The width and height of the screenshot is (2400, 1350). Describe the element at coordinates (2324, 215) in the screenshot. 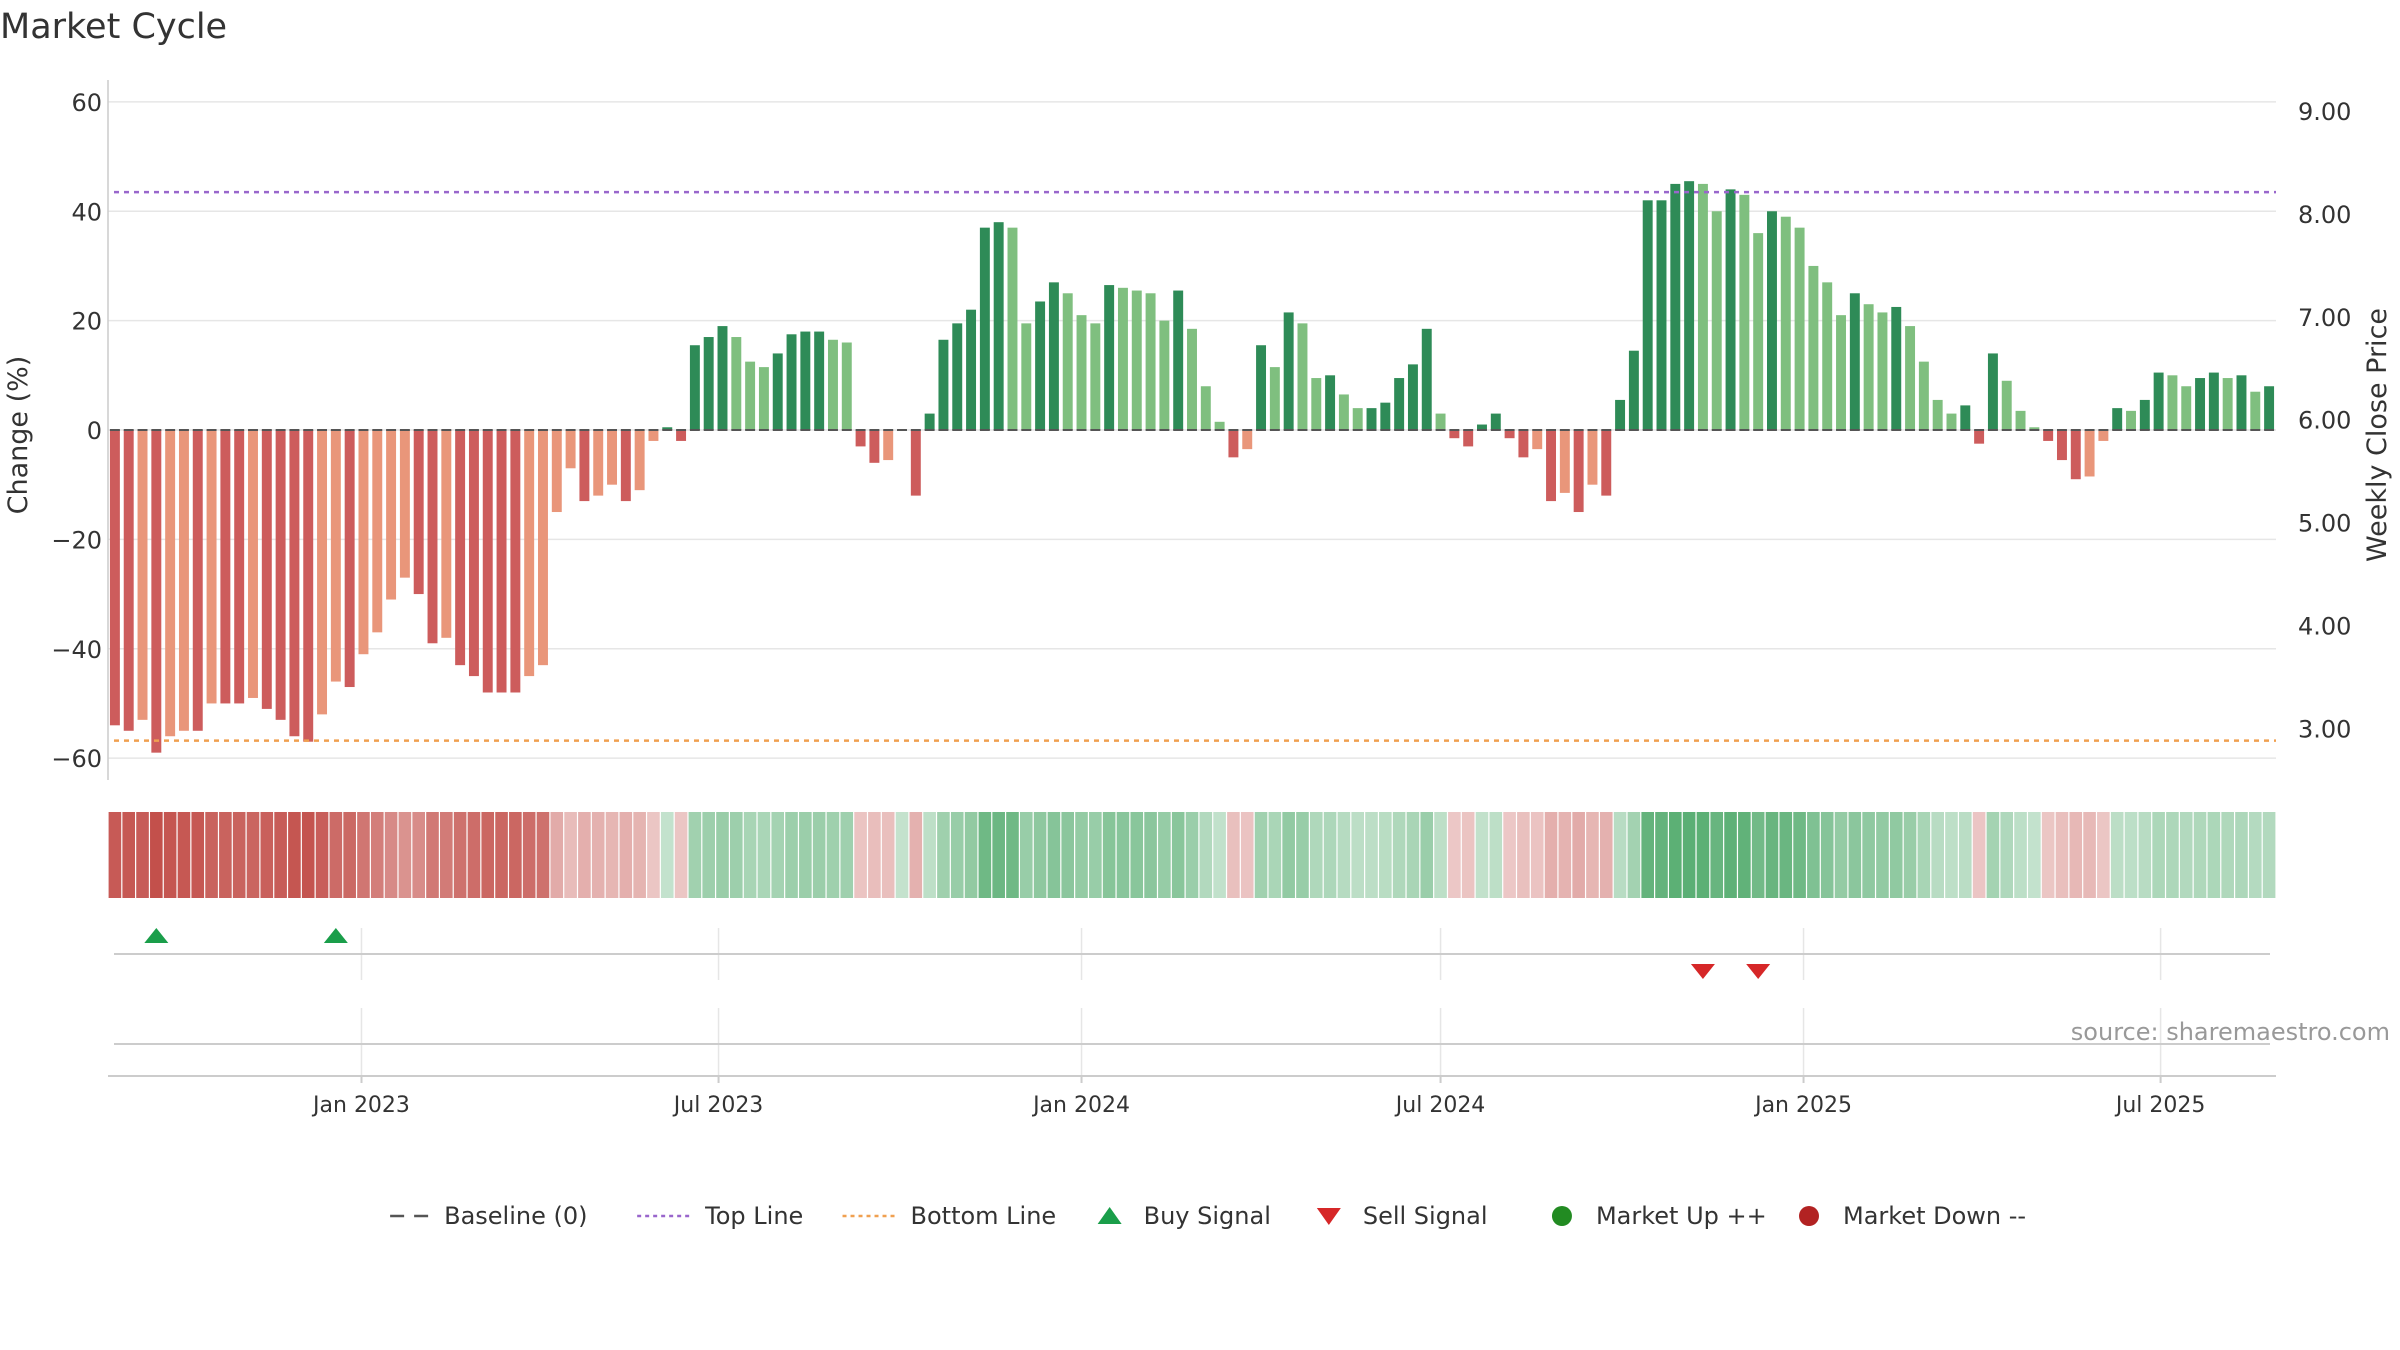

I see `y-tick-label-right: 8.00` at that location.